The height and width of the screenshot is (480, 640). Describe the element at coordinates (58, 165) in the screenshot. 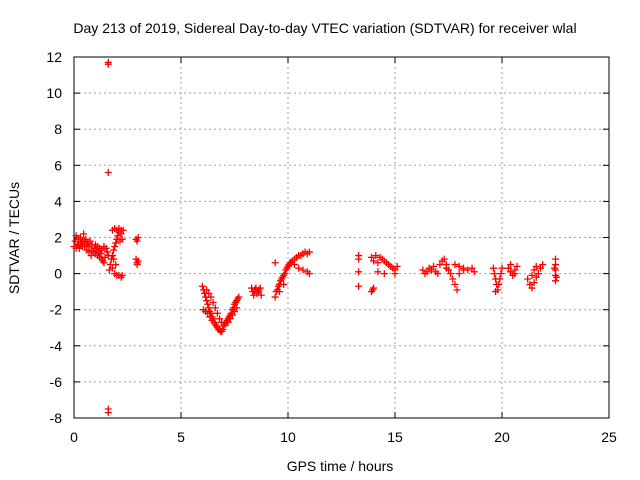

I see `y-tick-label: 6` at that location.